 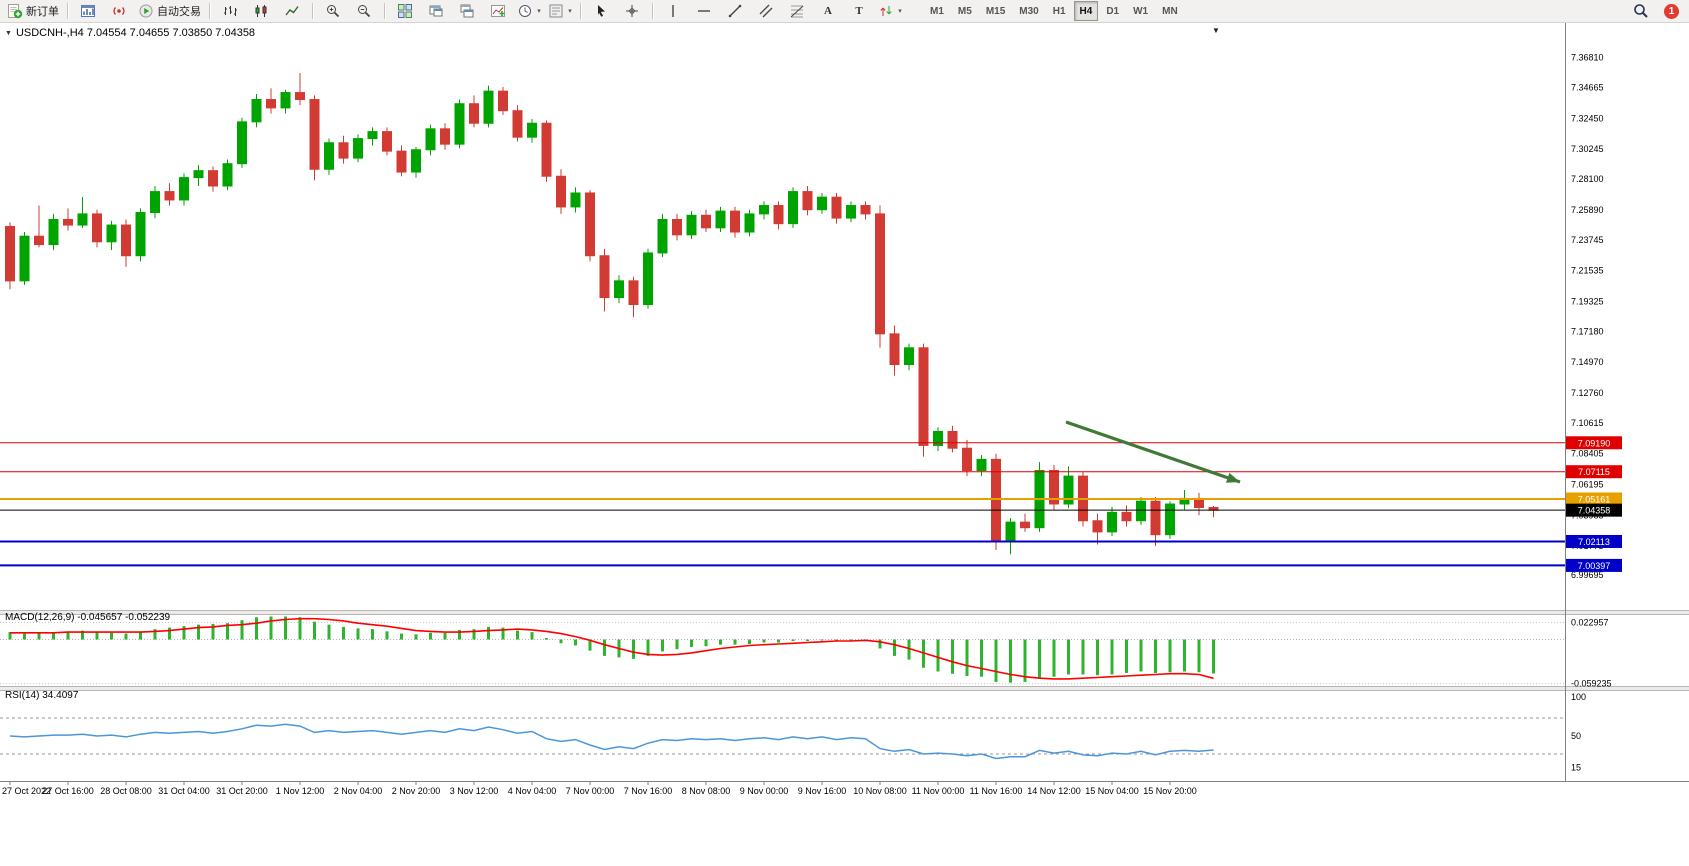 What do you see at coordinates (261, 11) in the screenshot?
I see `candlestick-chart-button` at bounding box center [261, 11].